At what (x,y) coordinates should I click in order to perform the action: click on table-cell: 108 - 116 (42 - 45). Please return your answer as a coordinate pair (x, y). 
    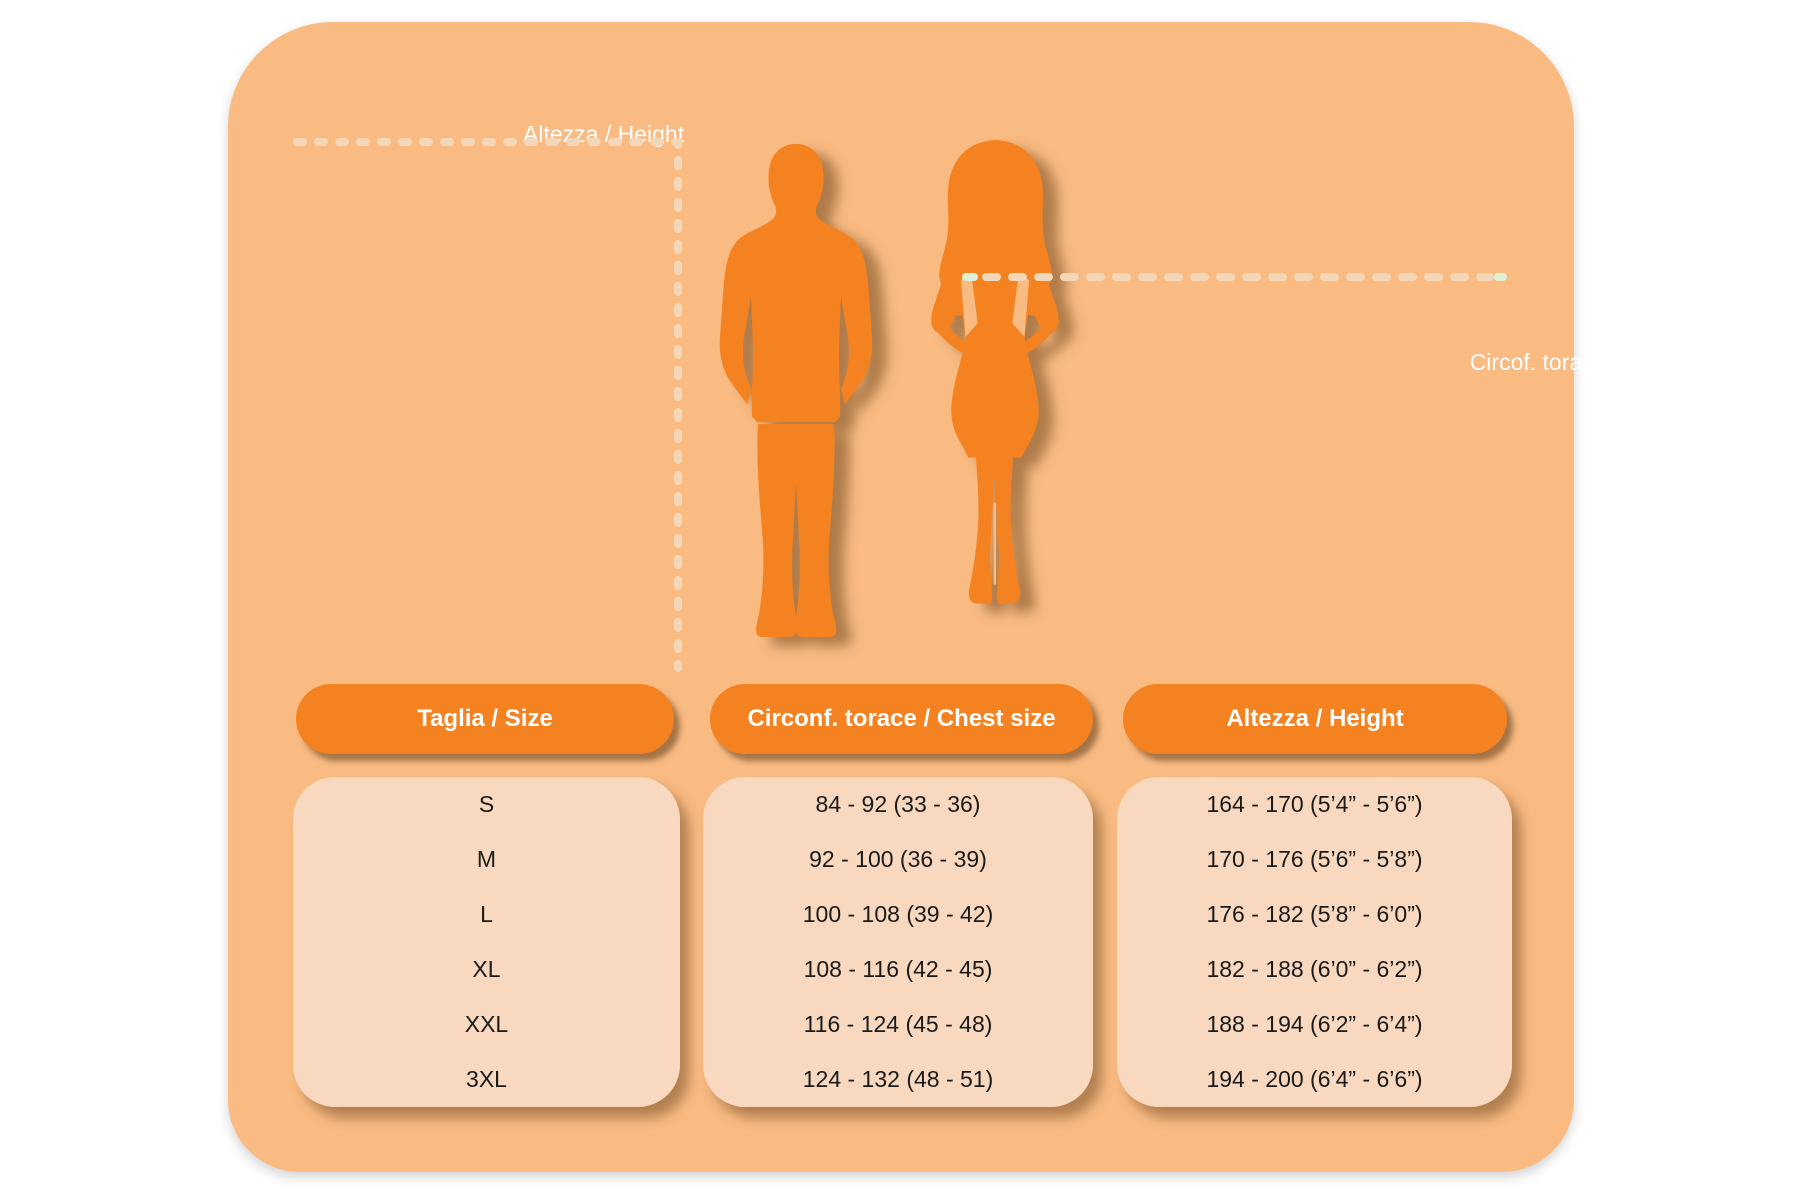
    Looking at the image, I should click on (898, 969).